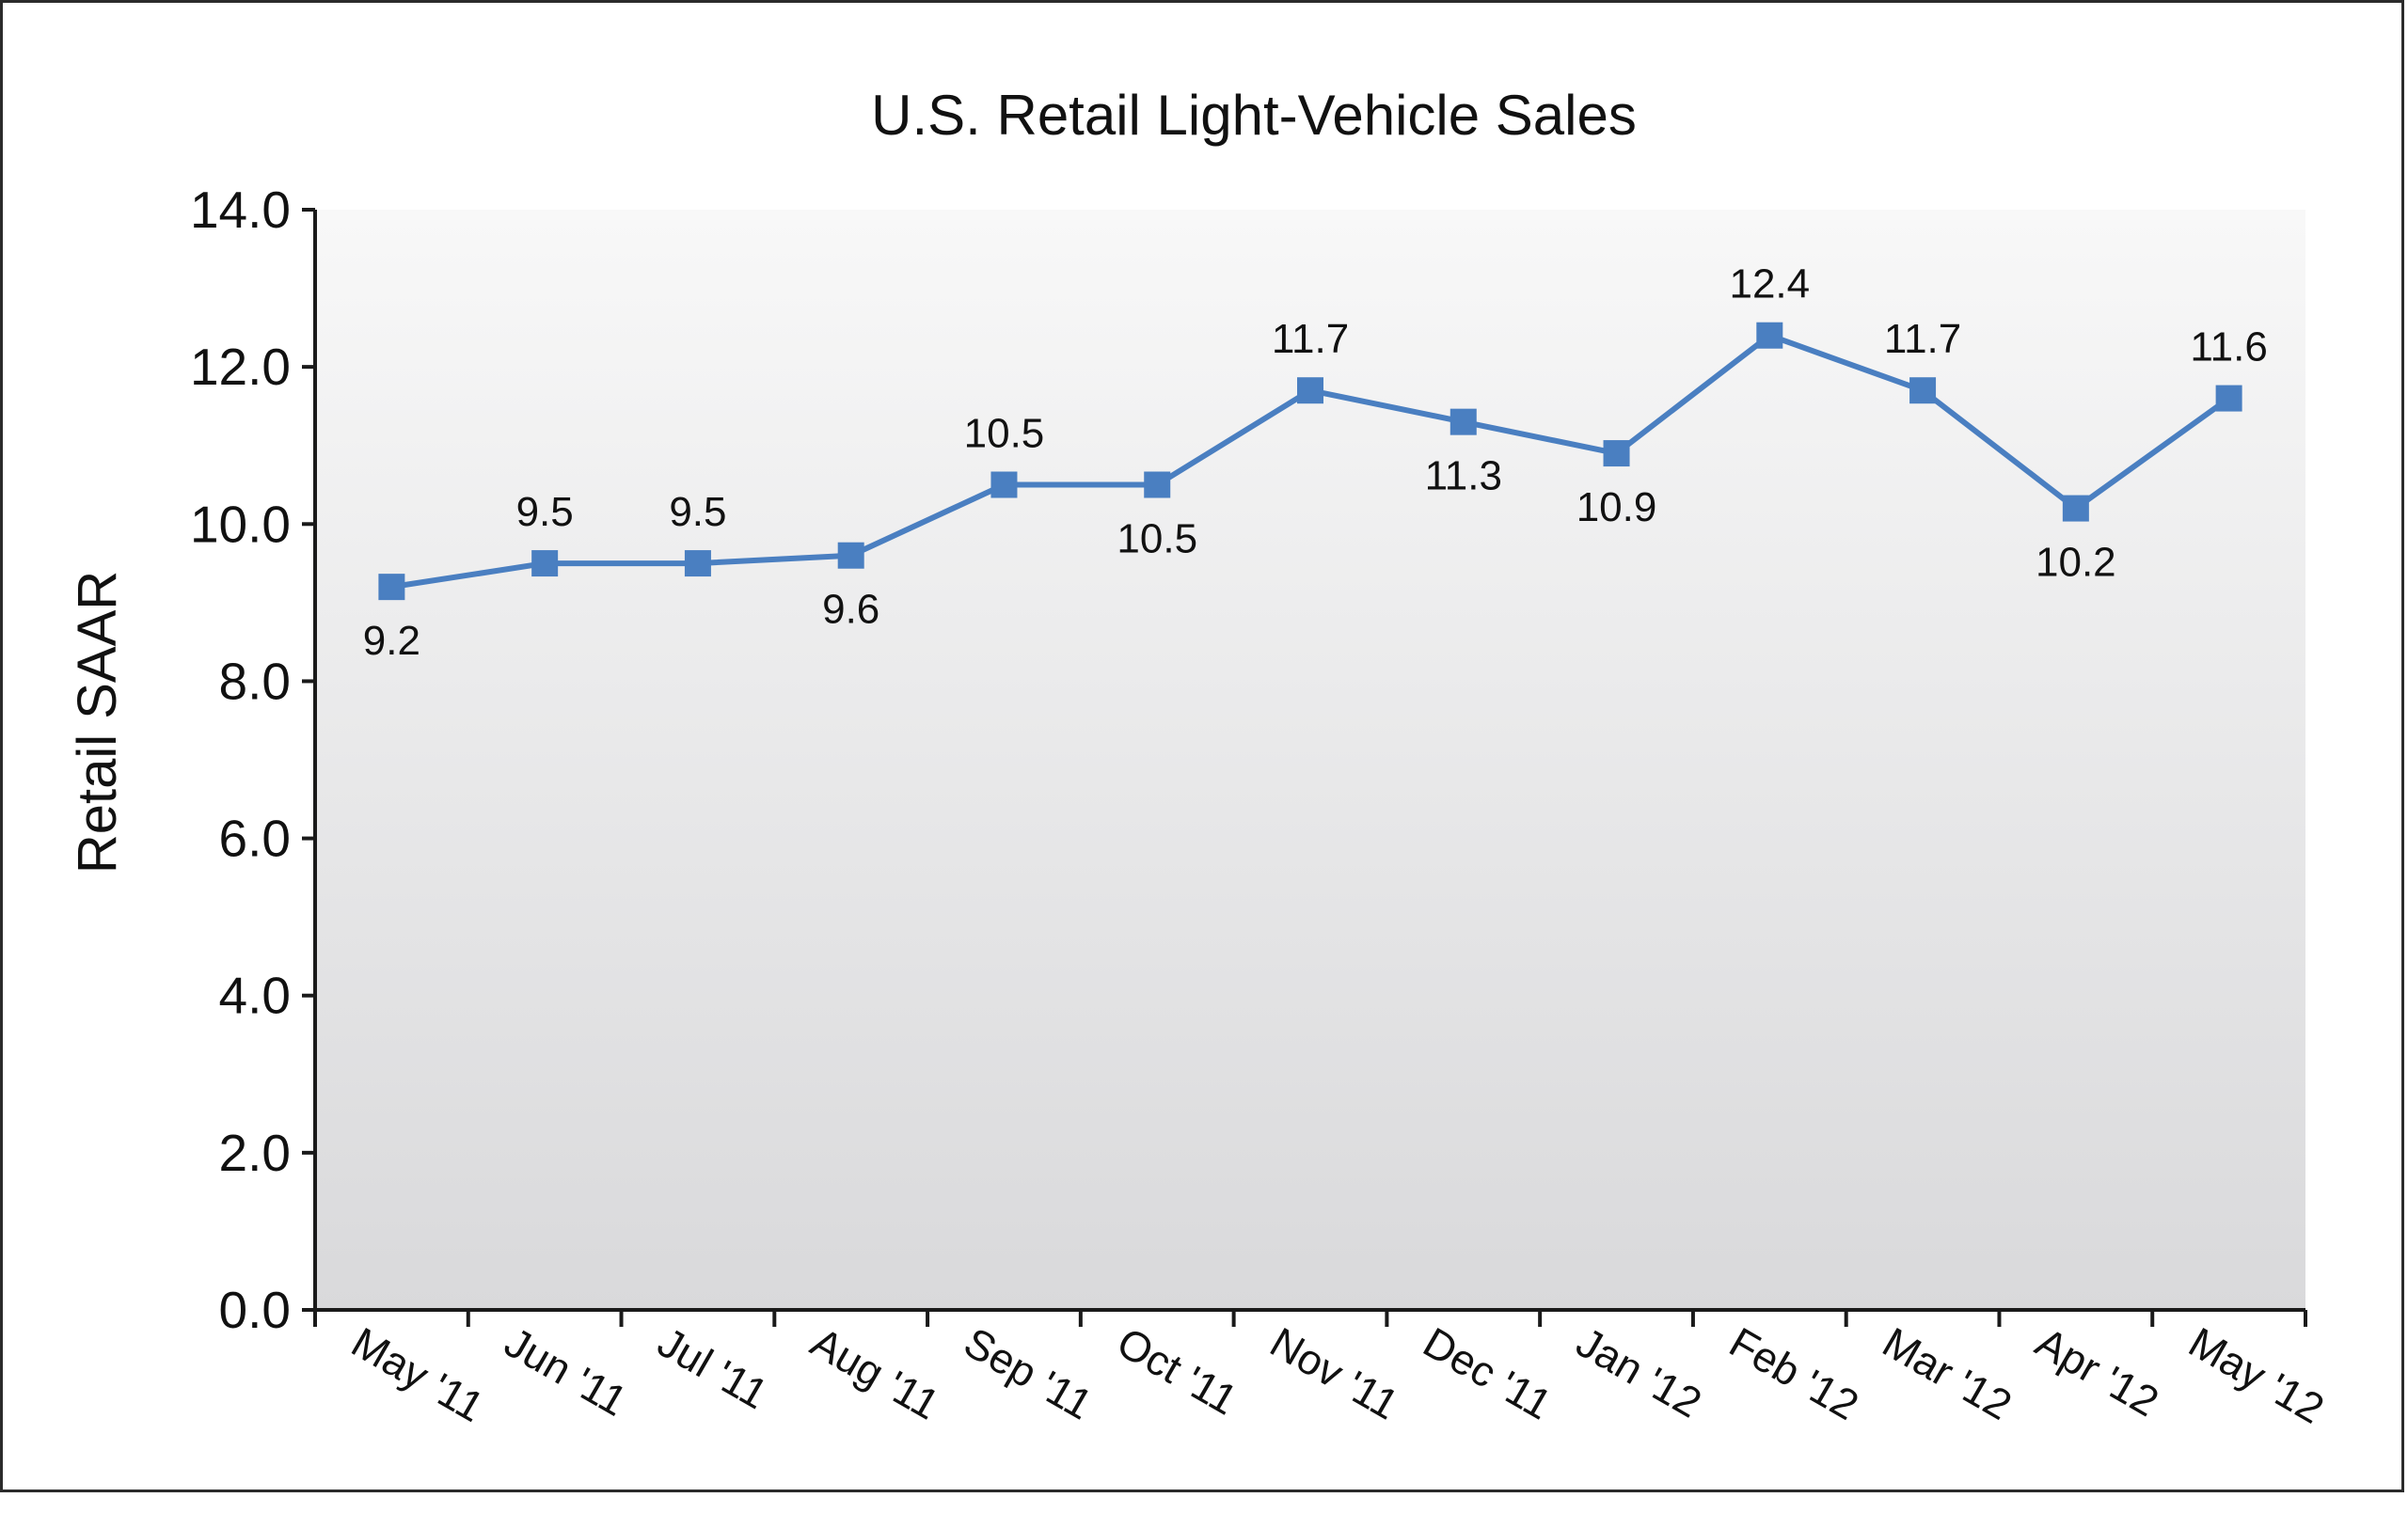  I want to click on x-tick-label: Jun '11, so click(566, 1371).